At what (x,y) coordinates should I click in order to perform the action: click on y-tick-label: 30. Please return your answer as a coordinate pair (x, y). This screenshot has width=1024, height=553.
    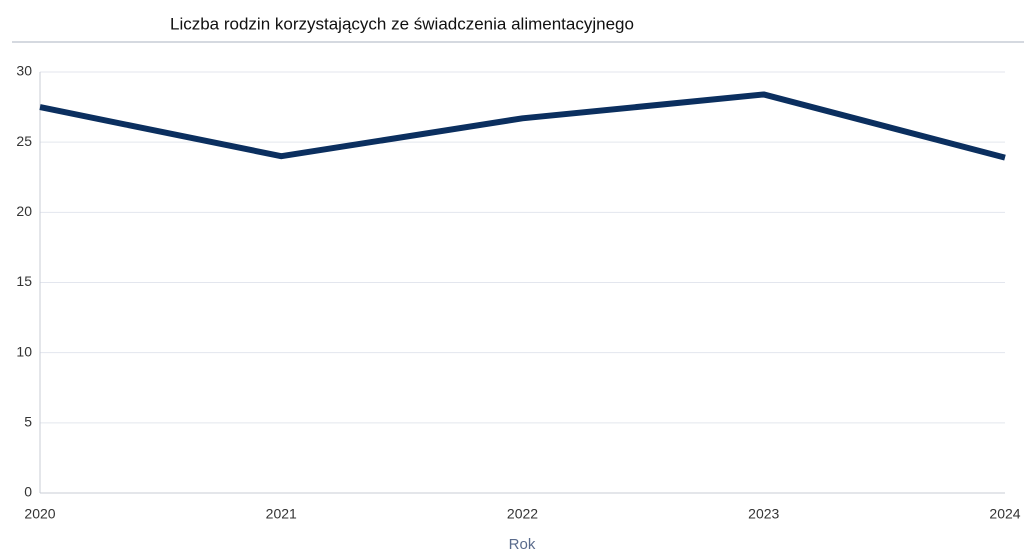
    Looking at the image, I should click on (24, 71).